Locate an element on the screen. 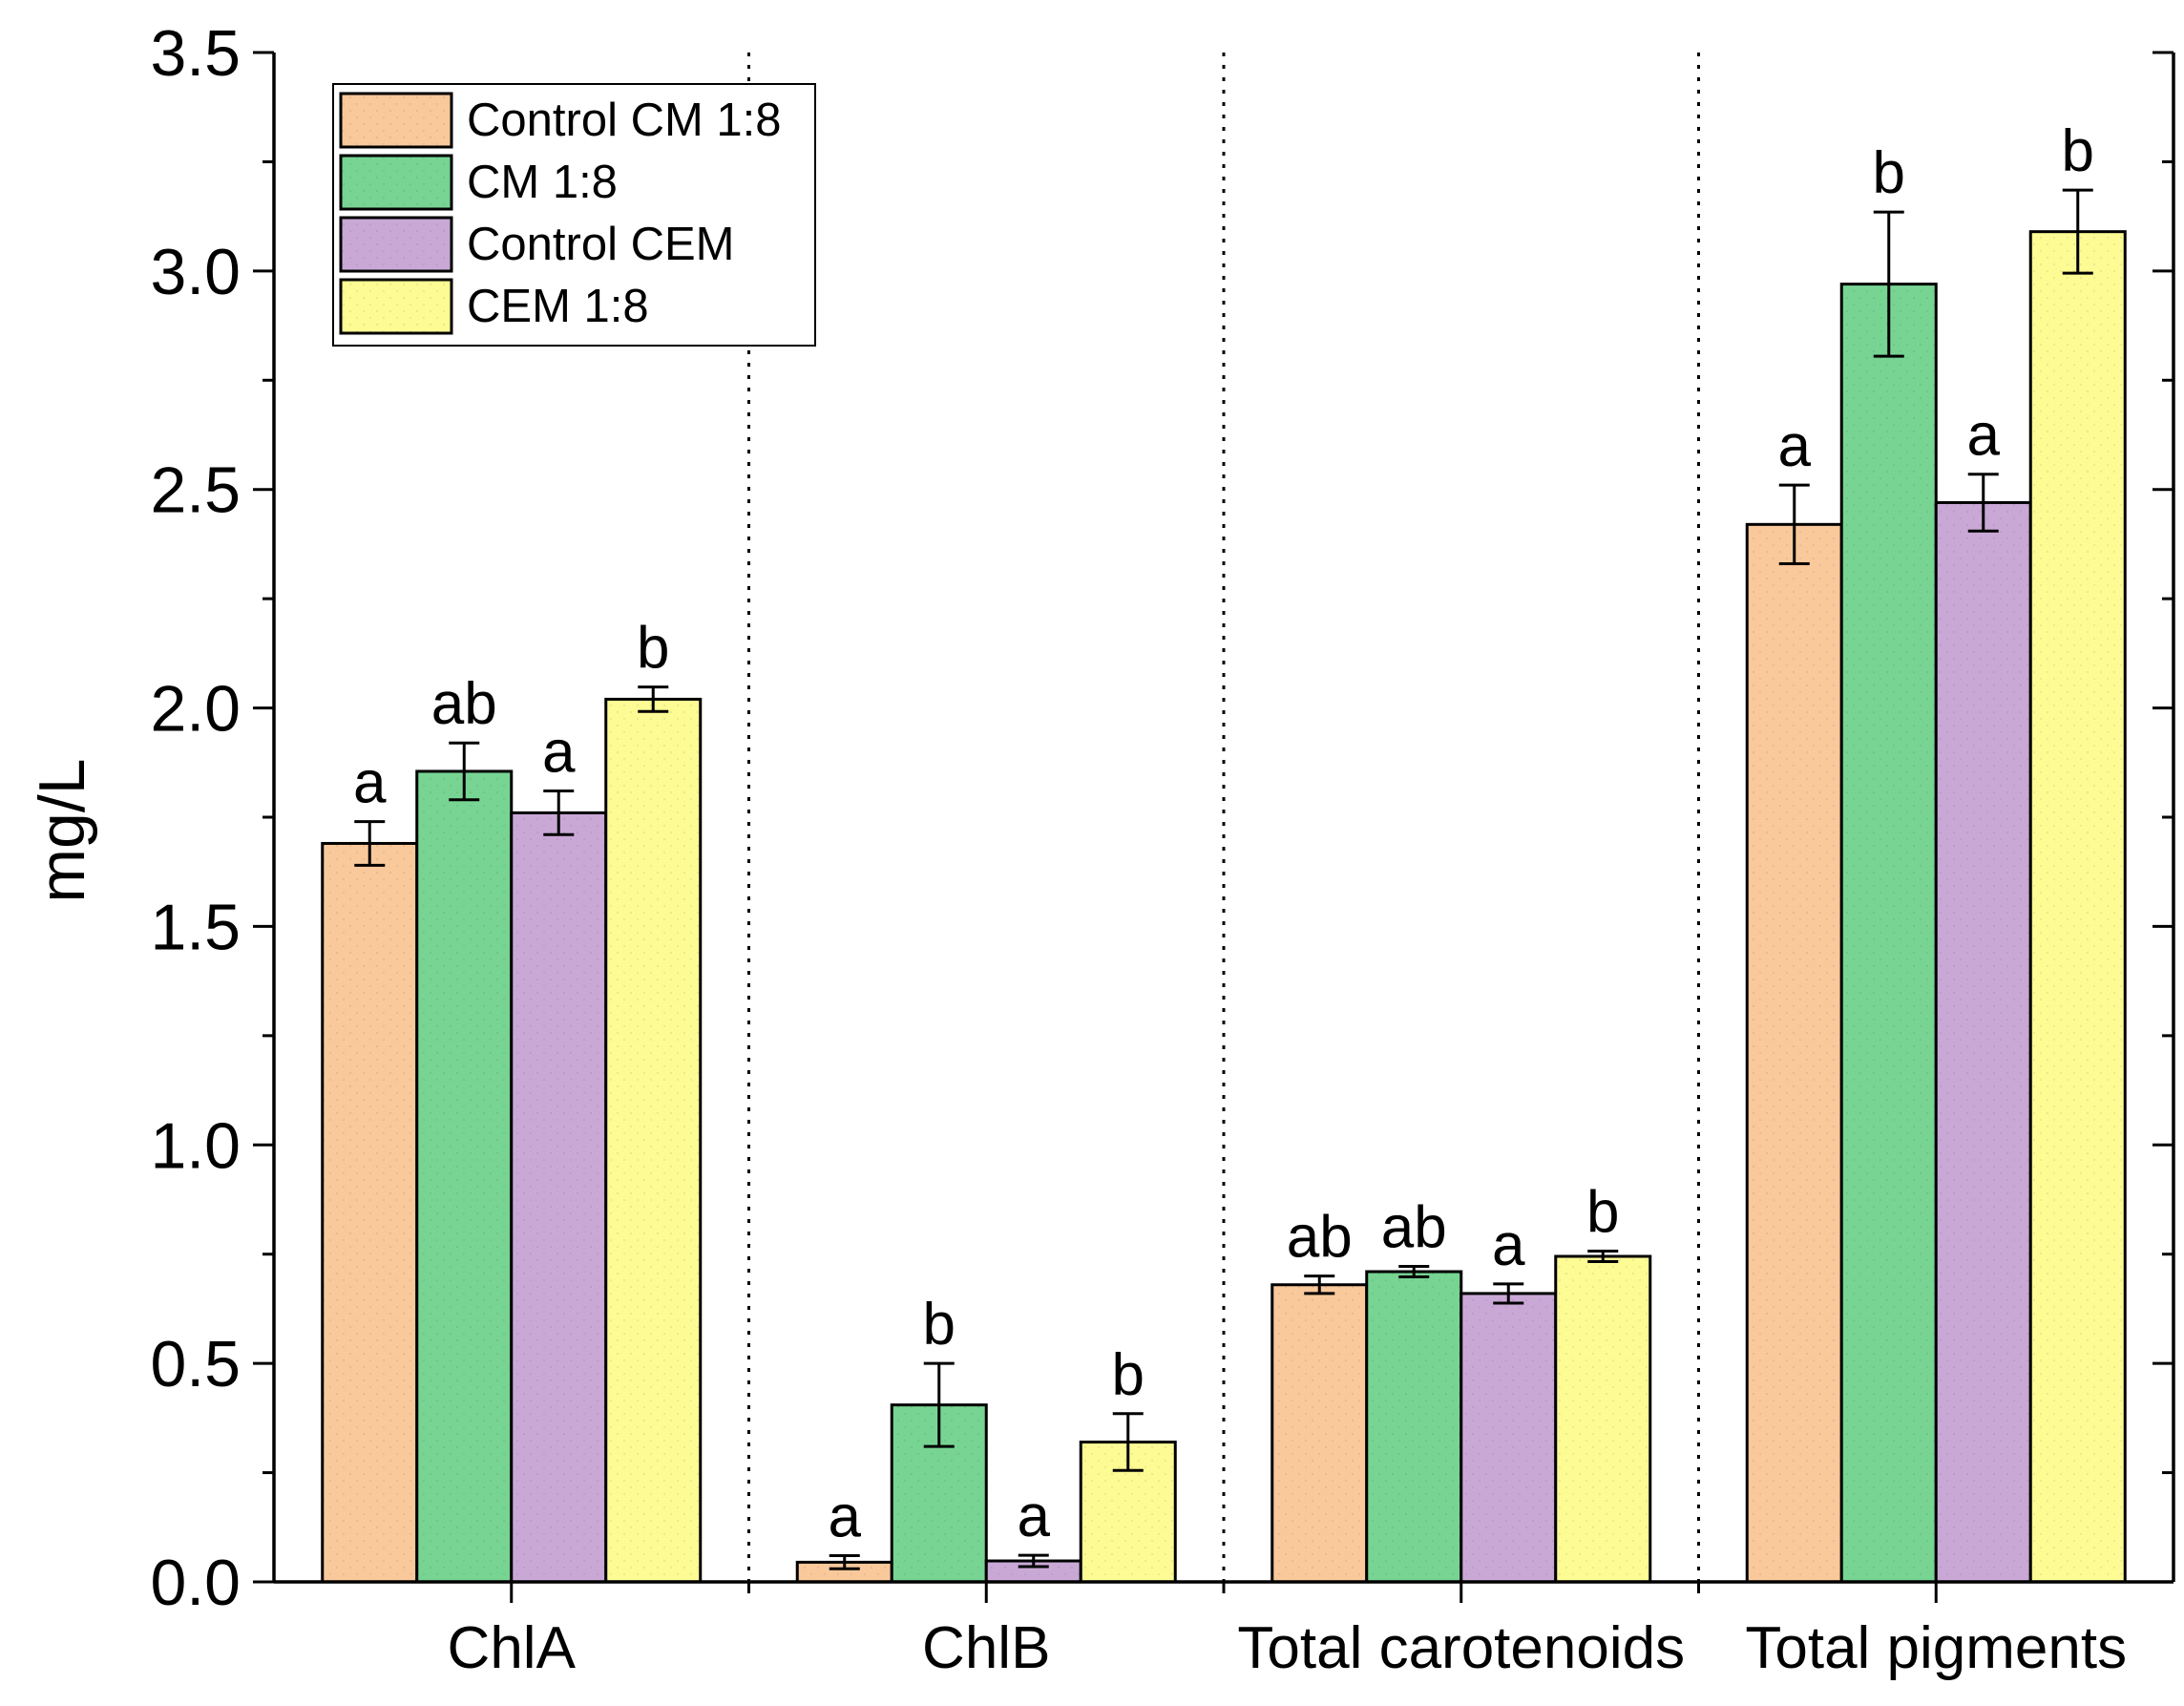 This screenshot has width=2184, height=1706. x-tick-label: Total carotenoids is located at coordinates (1461, 1648).